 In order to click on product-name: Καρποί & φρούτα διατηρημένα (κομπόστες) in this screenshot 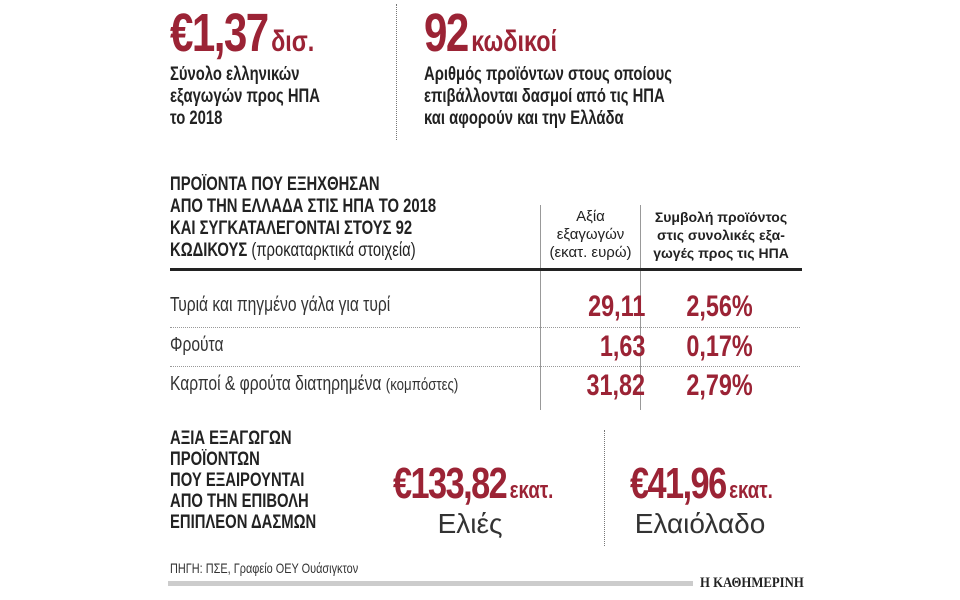, I will do `click(314, 384)`.